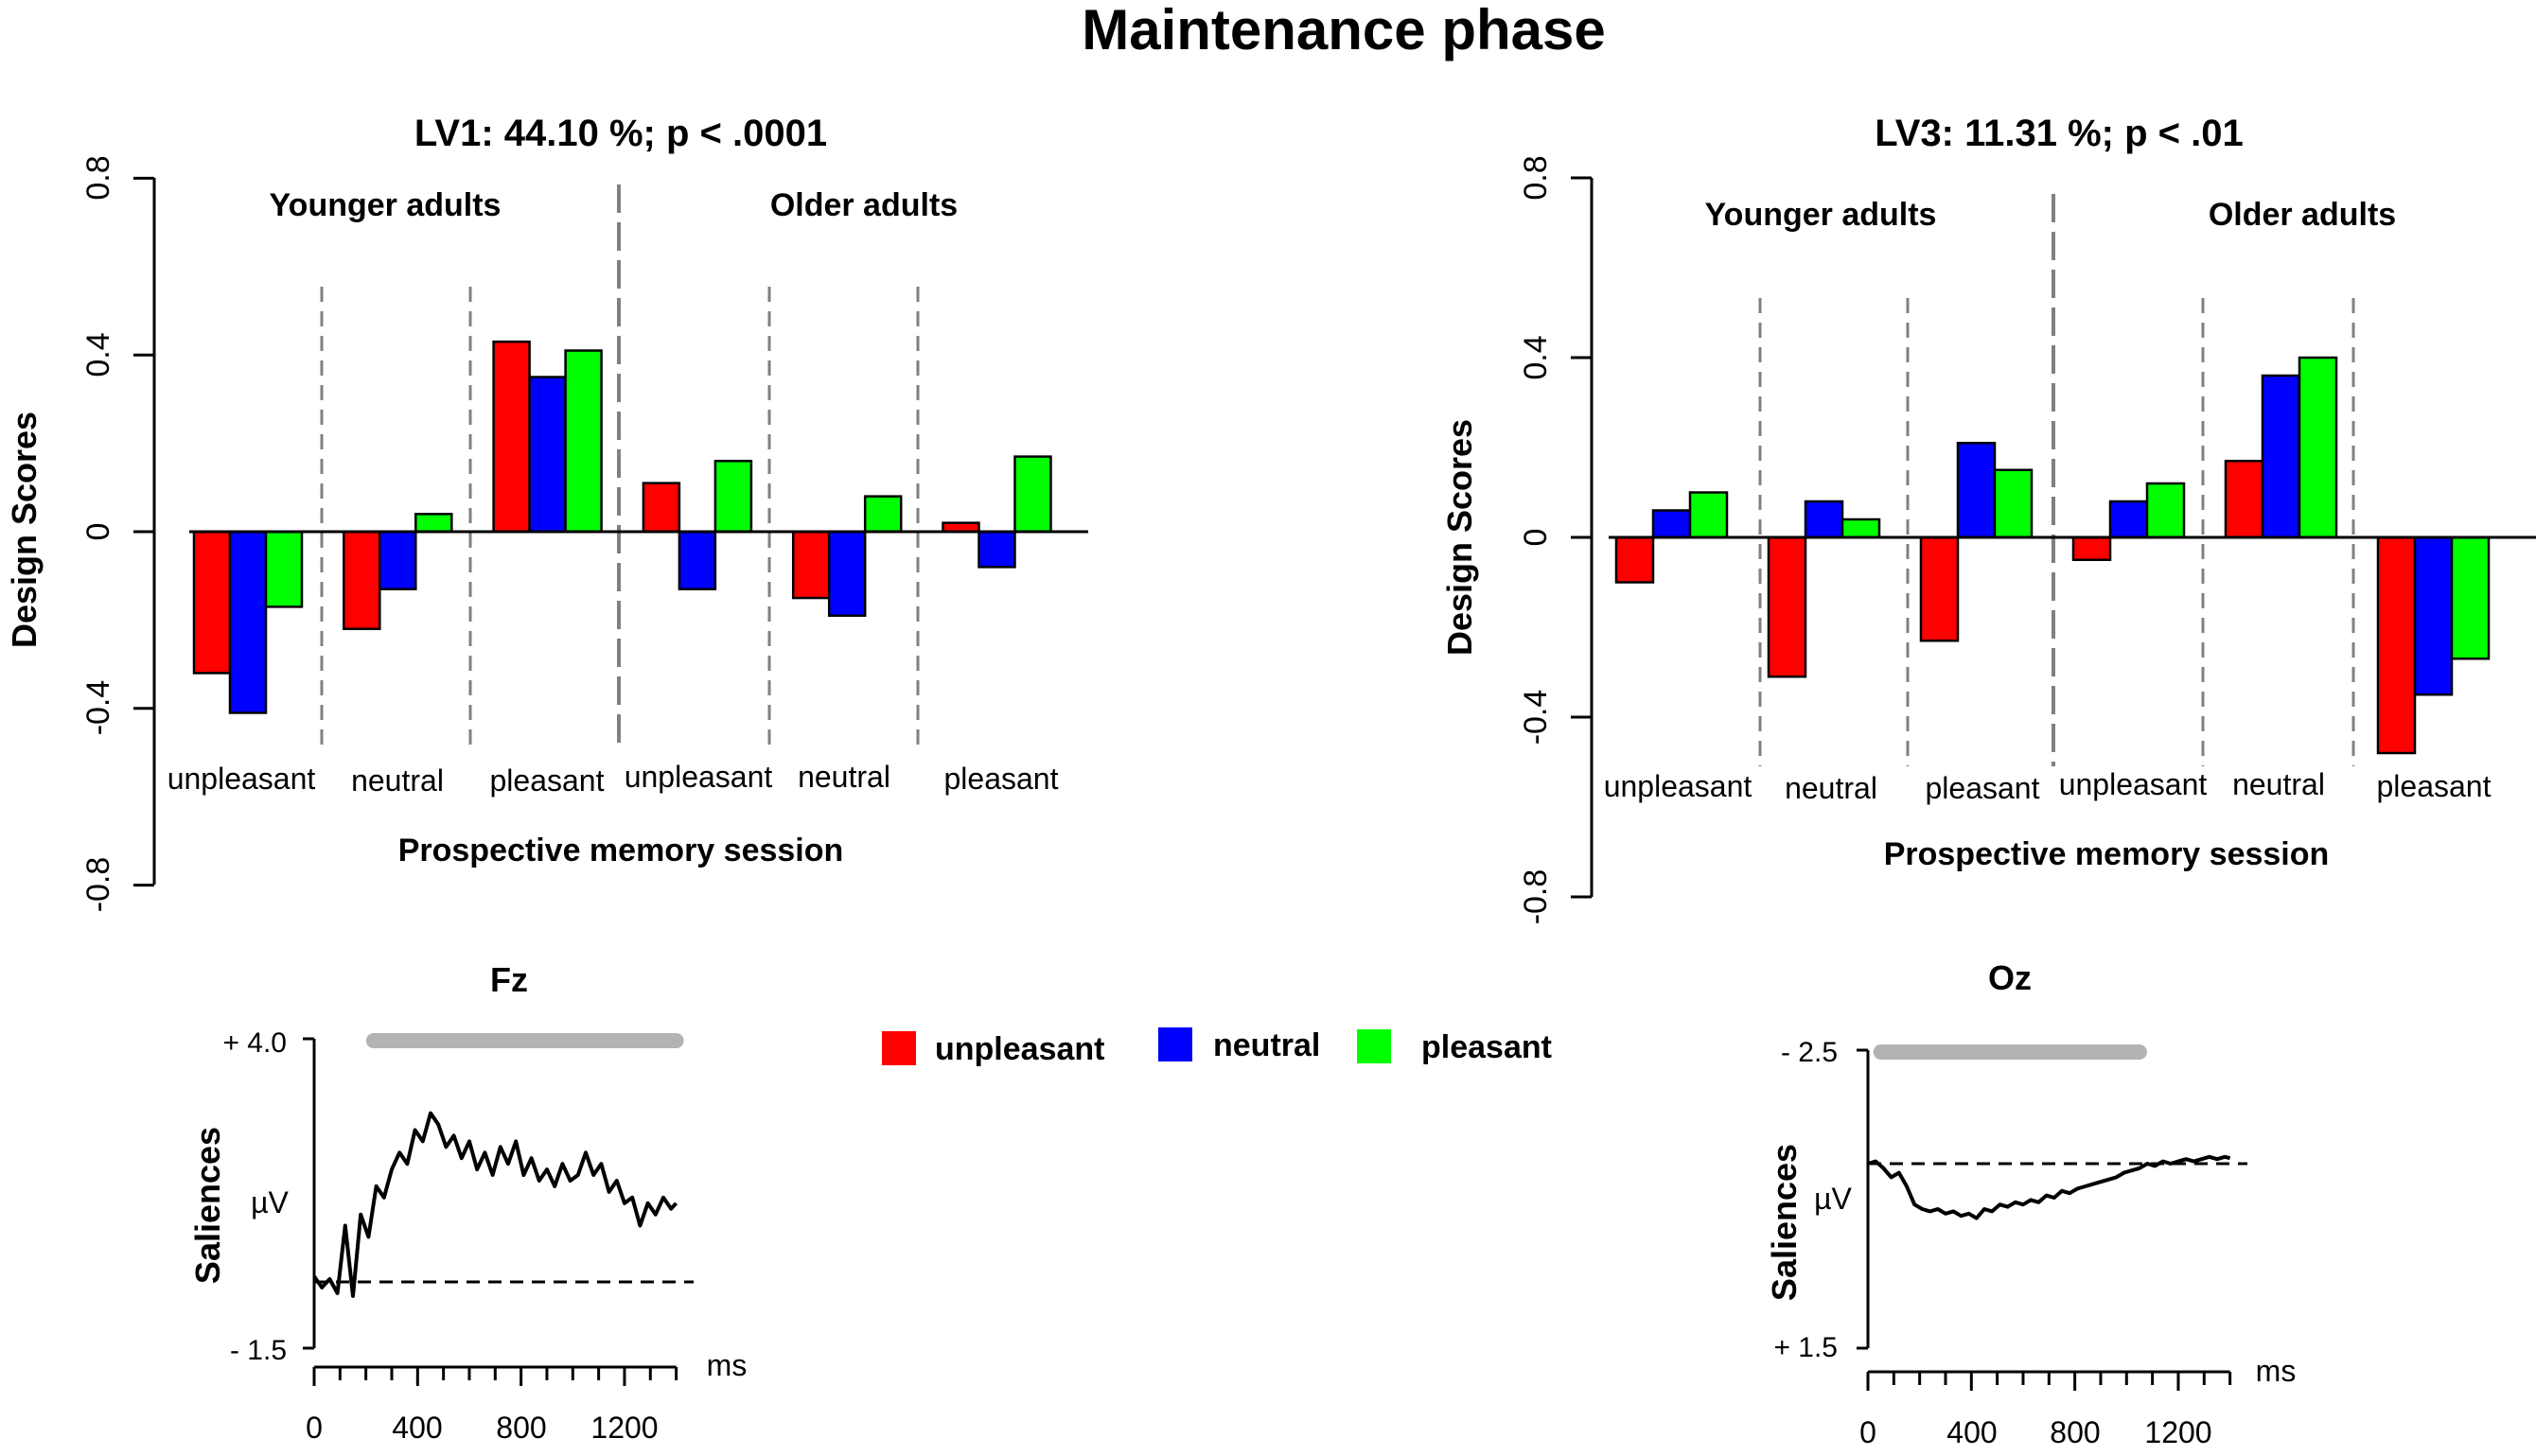 This screenshot has width=2536, height=1456. What do you see at coordinates (98, 354) in the screenshot?
I see `lv1-tick-label-3: 0.4` at bounding box center [98, 354].